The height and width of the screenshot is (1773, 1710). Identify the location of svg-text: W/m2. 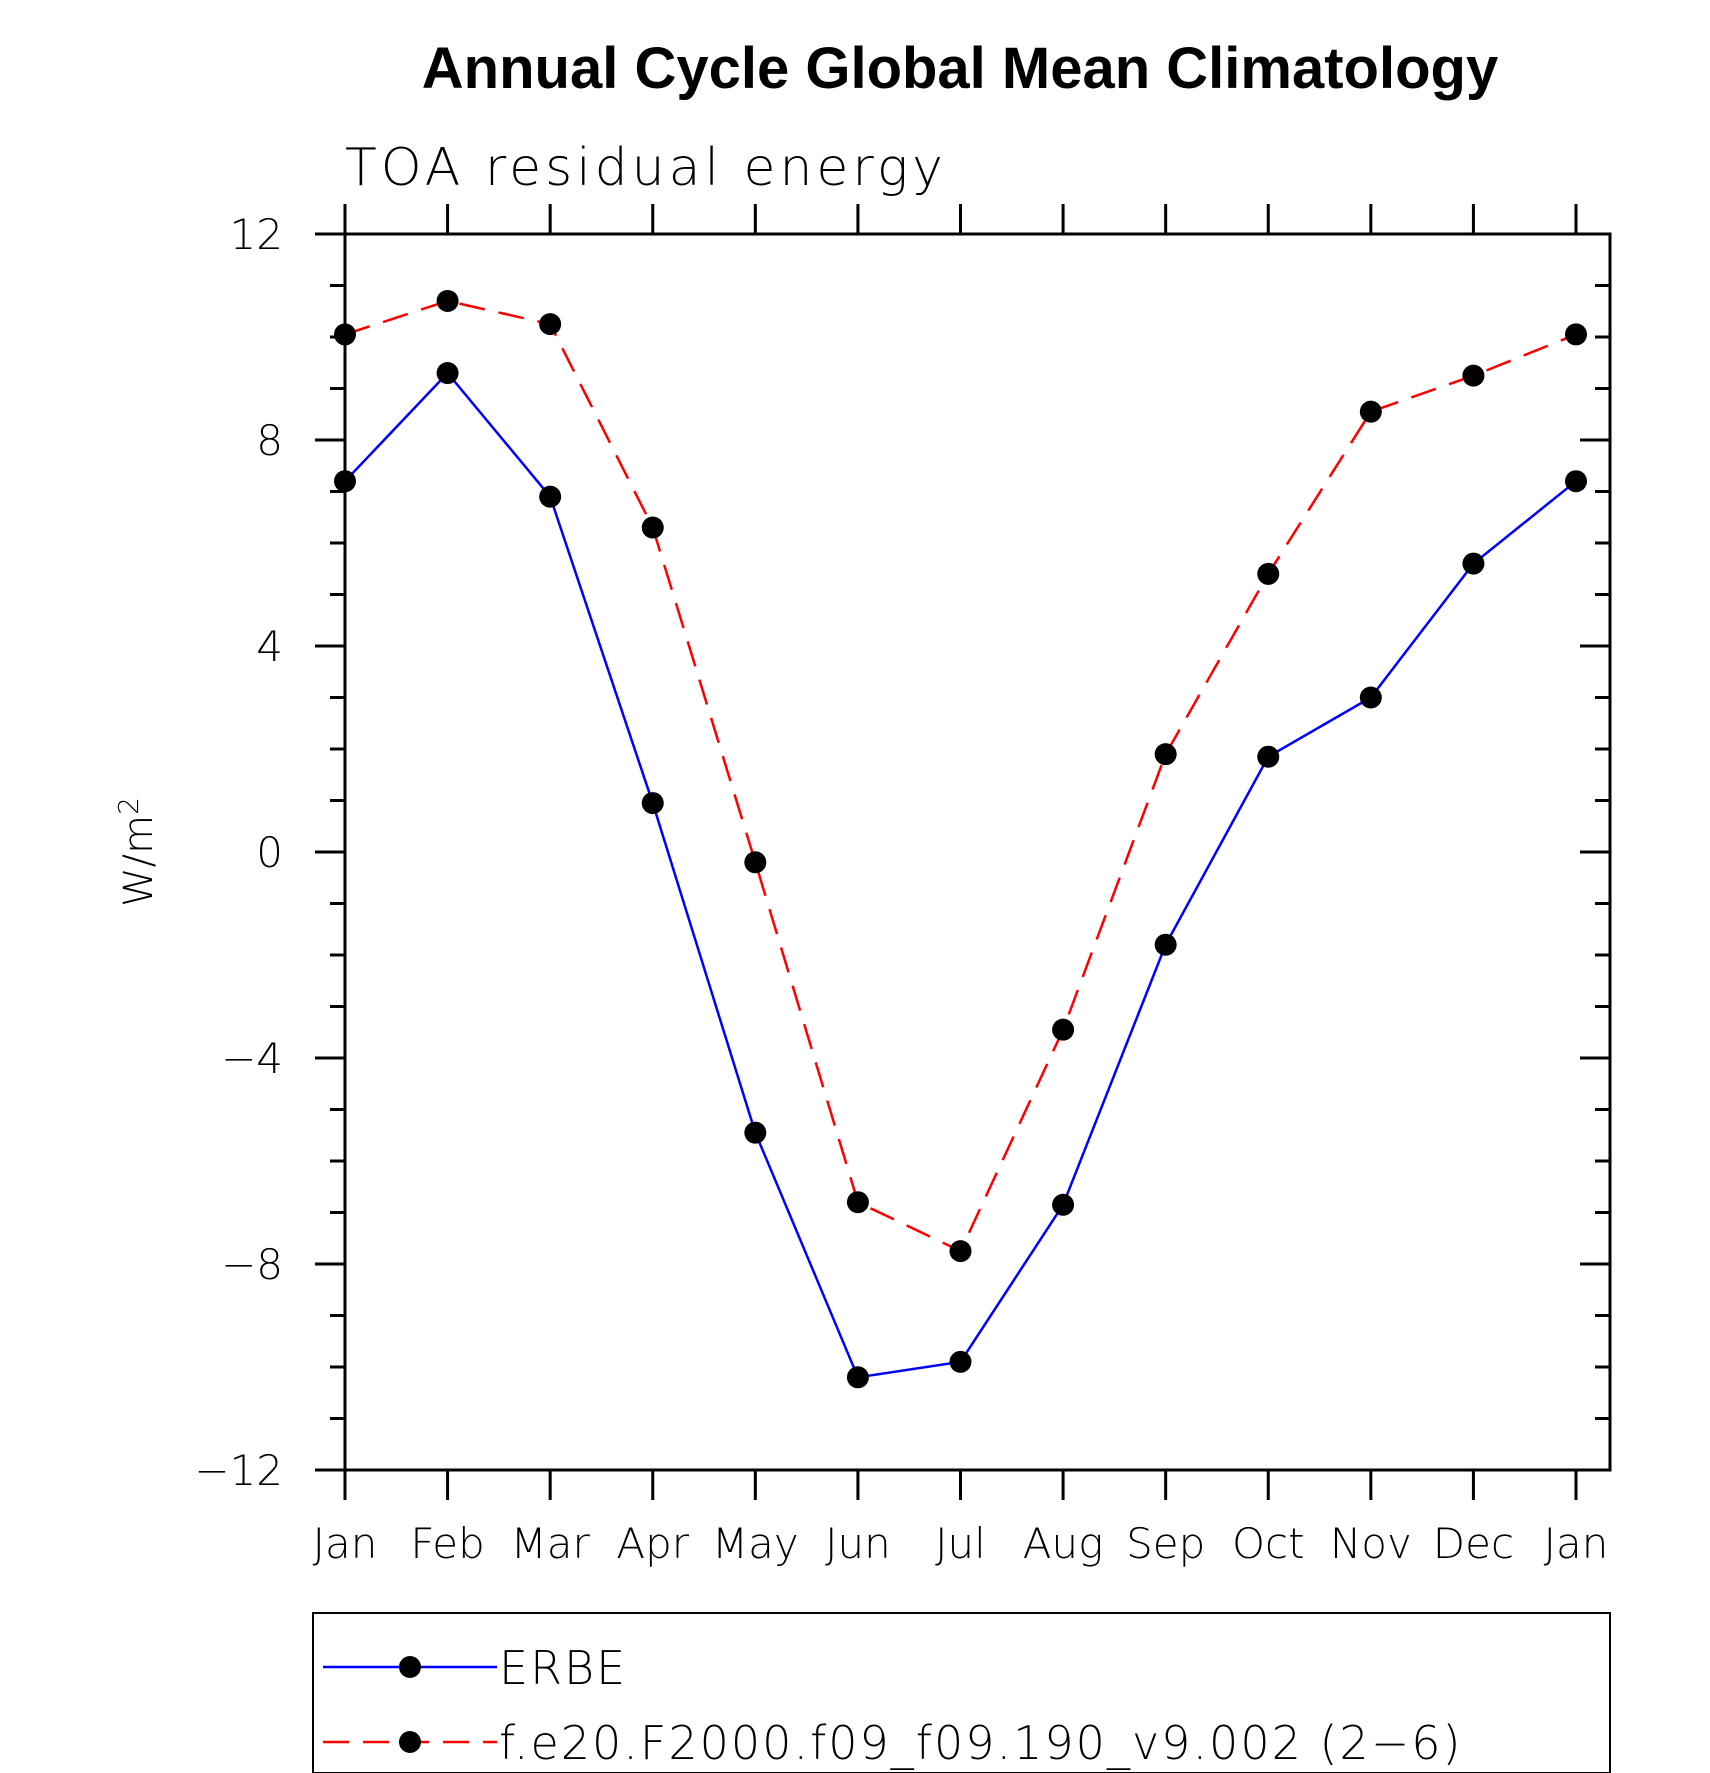
(137, 852).